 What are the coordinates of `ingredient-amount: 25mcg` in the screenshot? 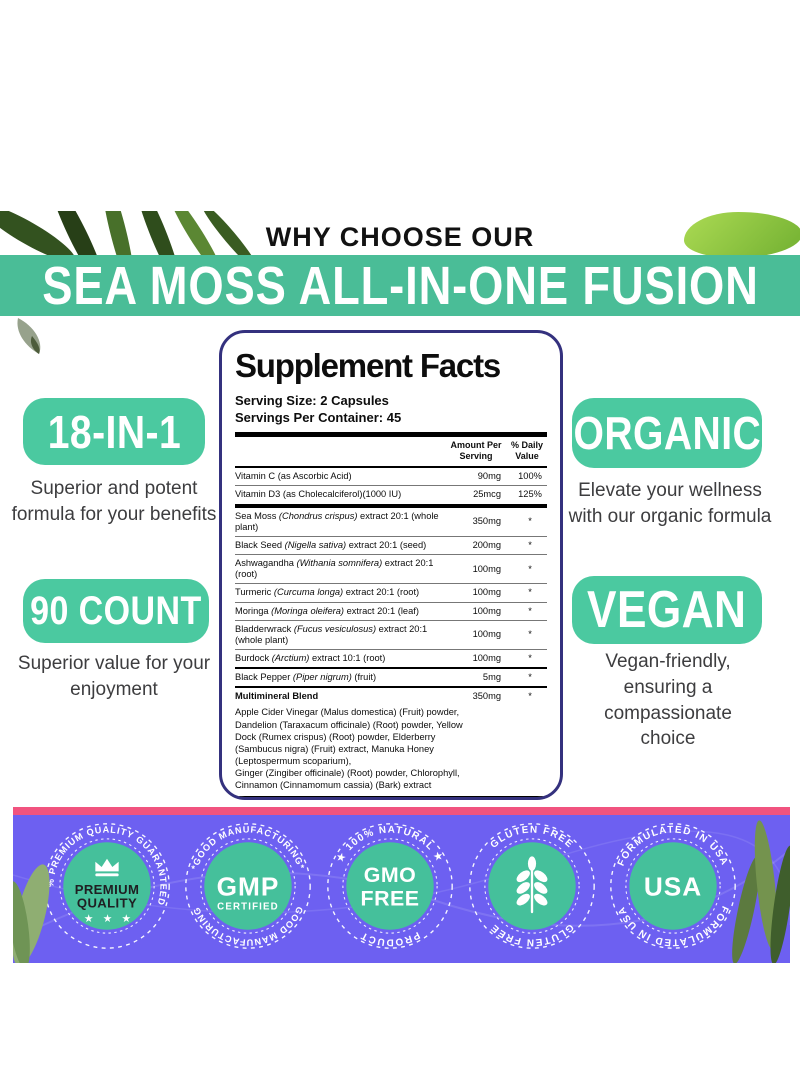 It's located at (487, 494).